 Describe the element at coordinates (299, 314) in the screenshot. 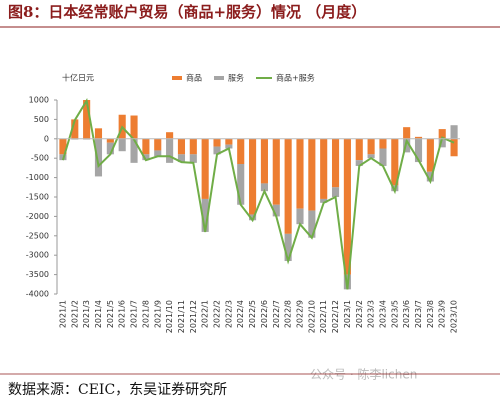

I see `x-tick-label: 2022/9` at that location.